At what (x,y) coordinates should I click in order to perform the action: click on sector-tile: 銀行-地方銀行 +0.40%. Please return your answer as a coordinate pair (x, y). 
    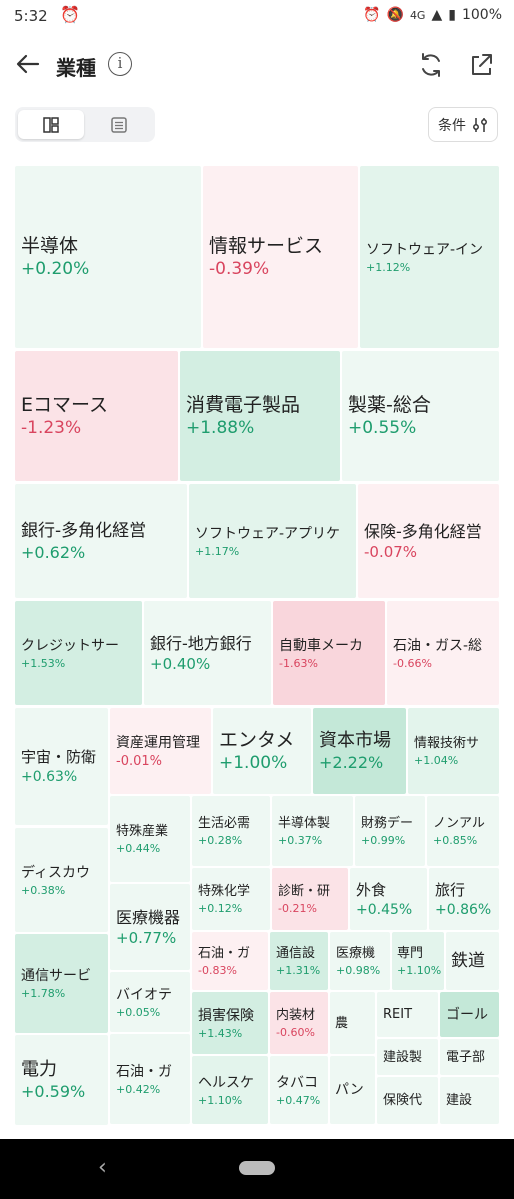
    Looking at the image, I should click on (207, 653).